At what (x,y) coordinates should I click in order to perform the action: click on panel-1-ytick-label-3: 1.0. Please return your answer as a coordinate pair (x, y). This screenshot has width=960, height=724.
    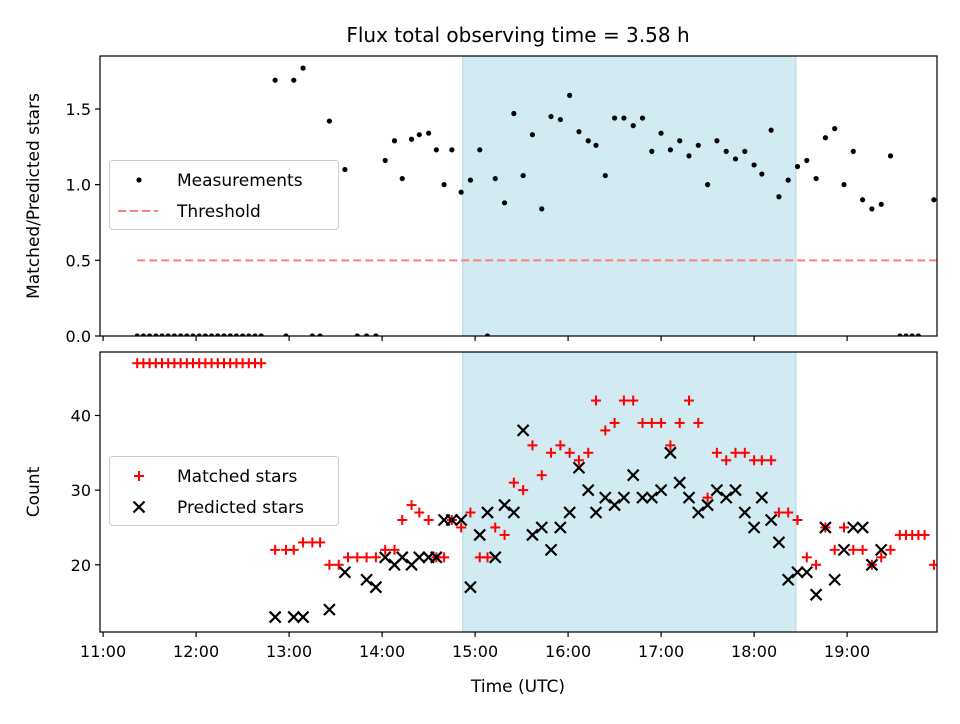
    Looking at the image, I should click on (78, 185).